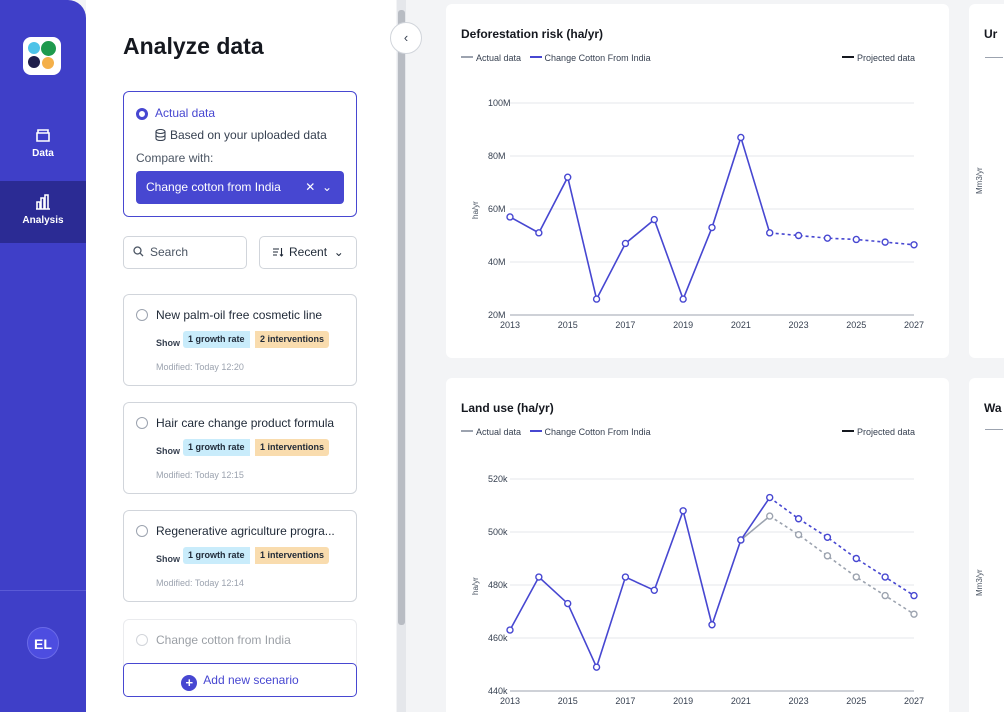  I want to click on sidebar-item-analysis: Analysis, so click(43, 212).